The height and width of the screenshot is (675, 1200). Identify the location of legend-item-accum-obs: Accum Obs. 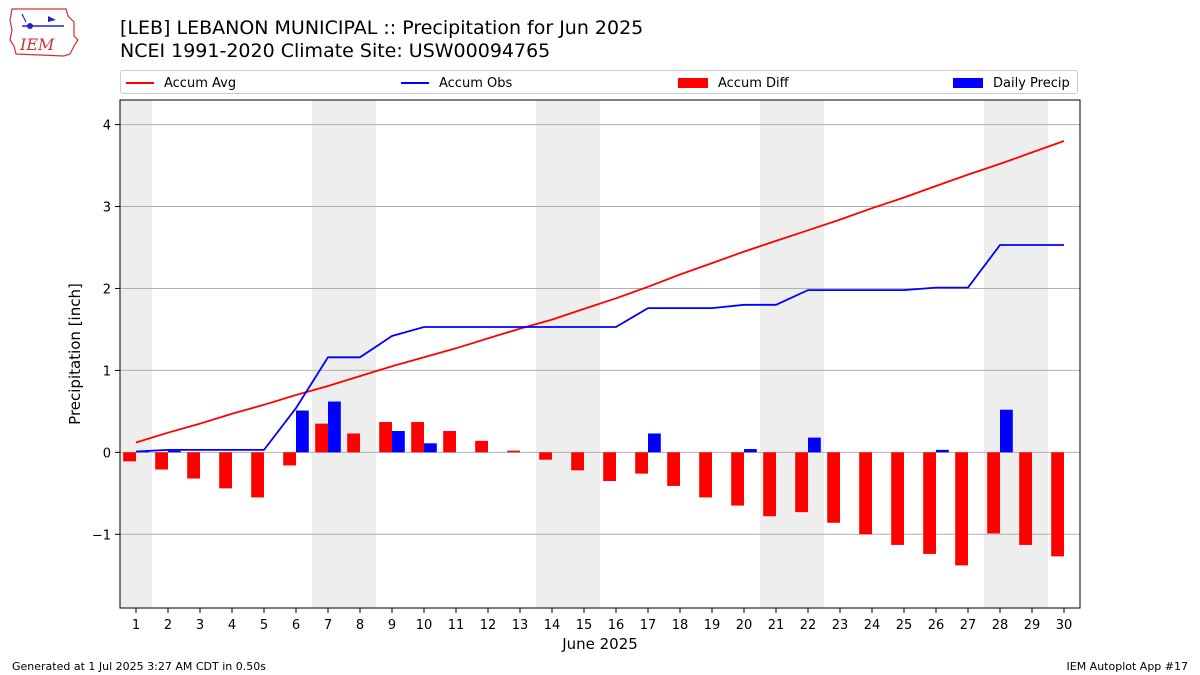
(456, 83).